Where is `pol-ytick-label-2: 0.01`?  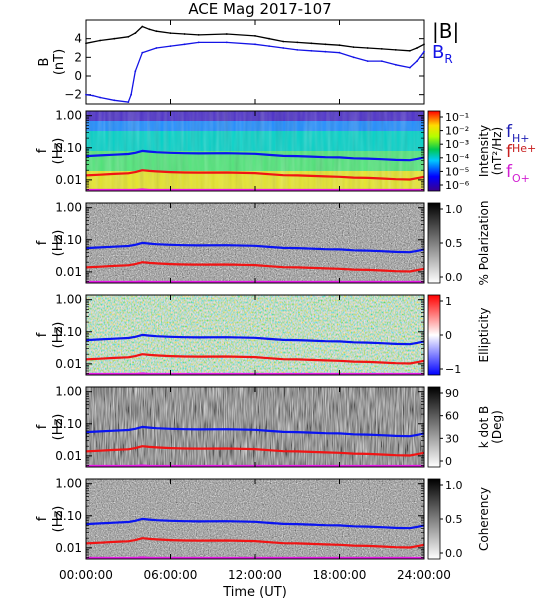 pol-ytick-label-2: 0.01 is located at coordinates (68, 272).